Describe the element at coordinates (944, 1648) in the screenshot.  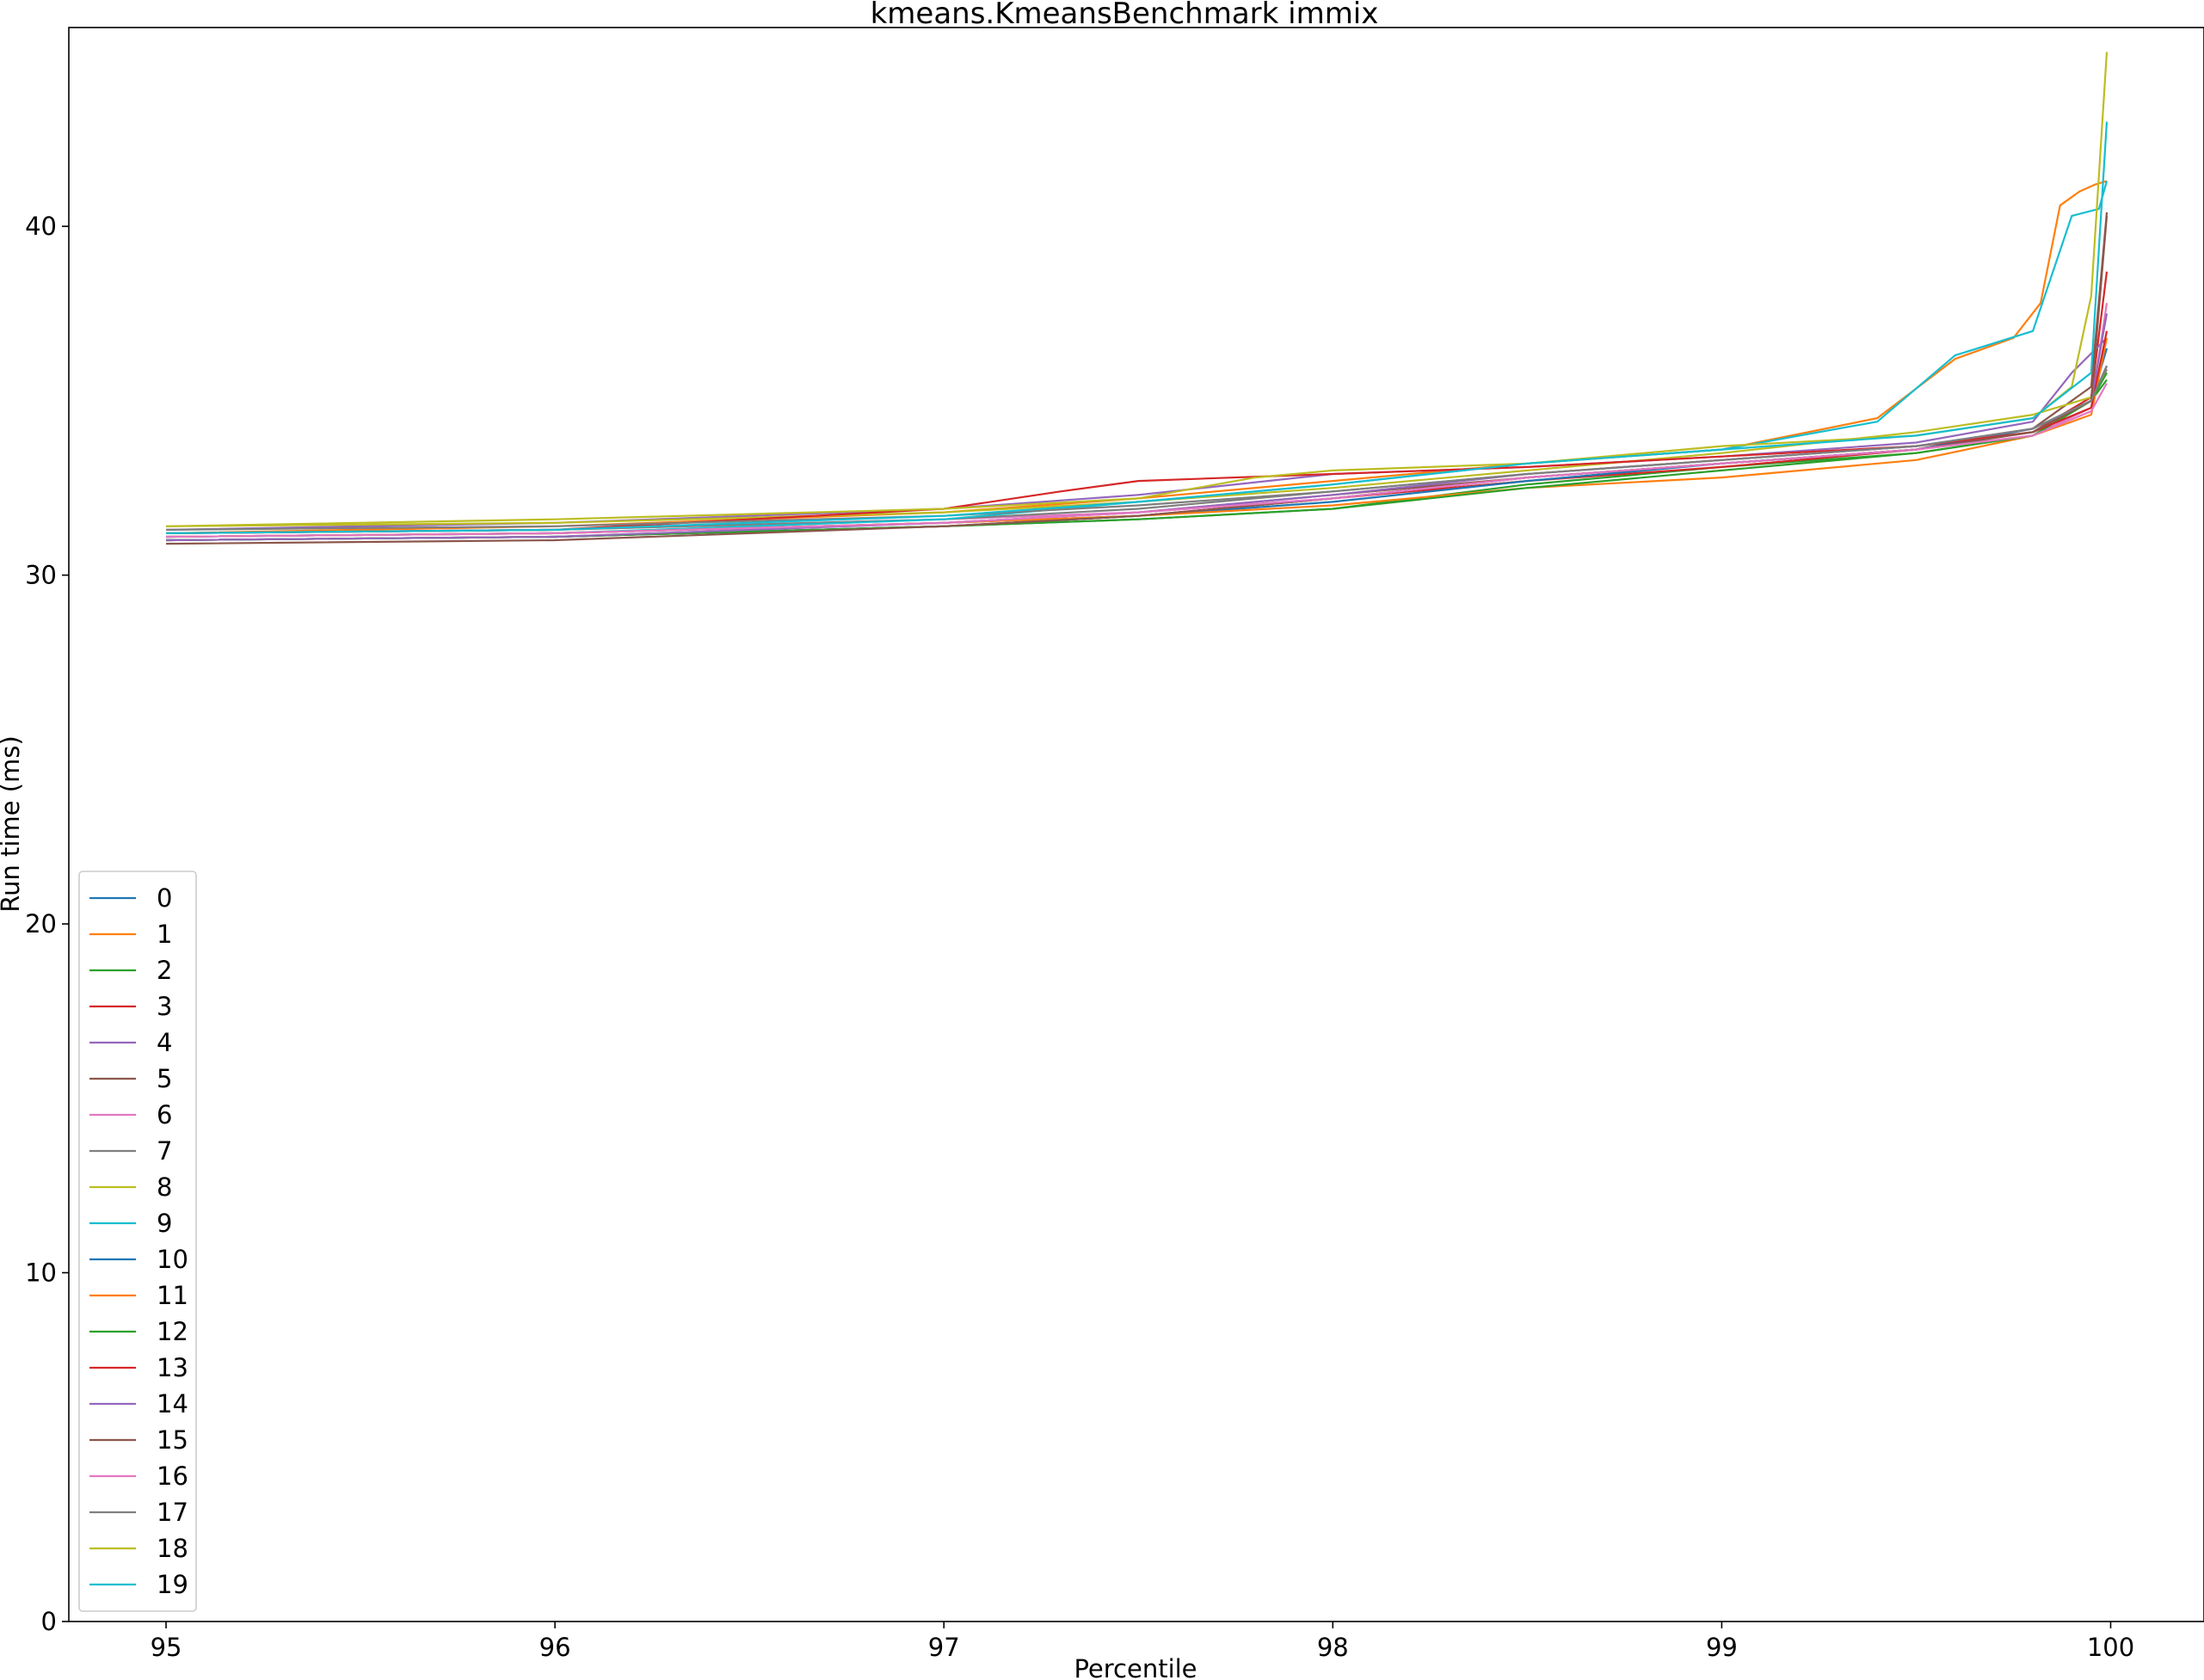
I see `x-tick-label: 97` at that location.